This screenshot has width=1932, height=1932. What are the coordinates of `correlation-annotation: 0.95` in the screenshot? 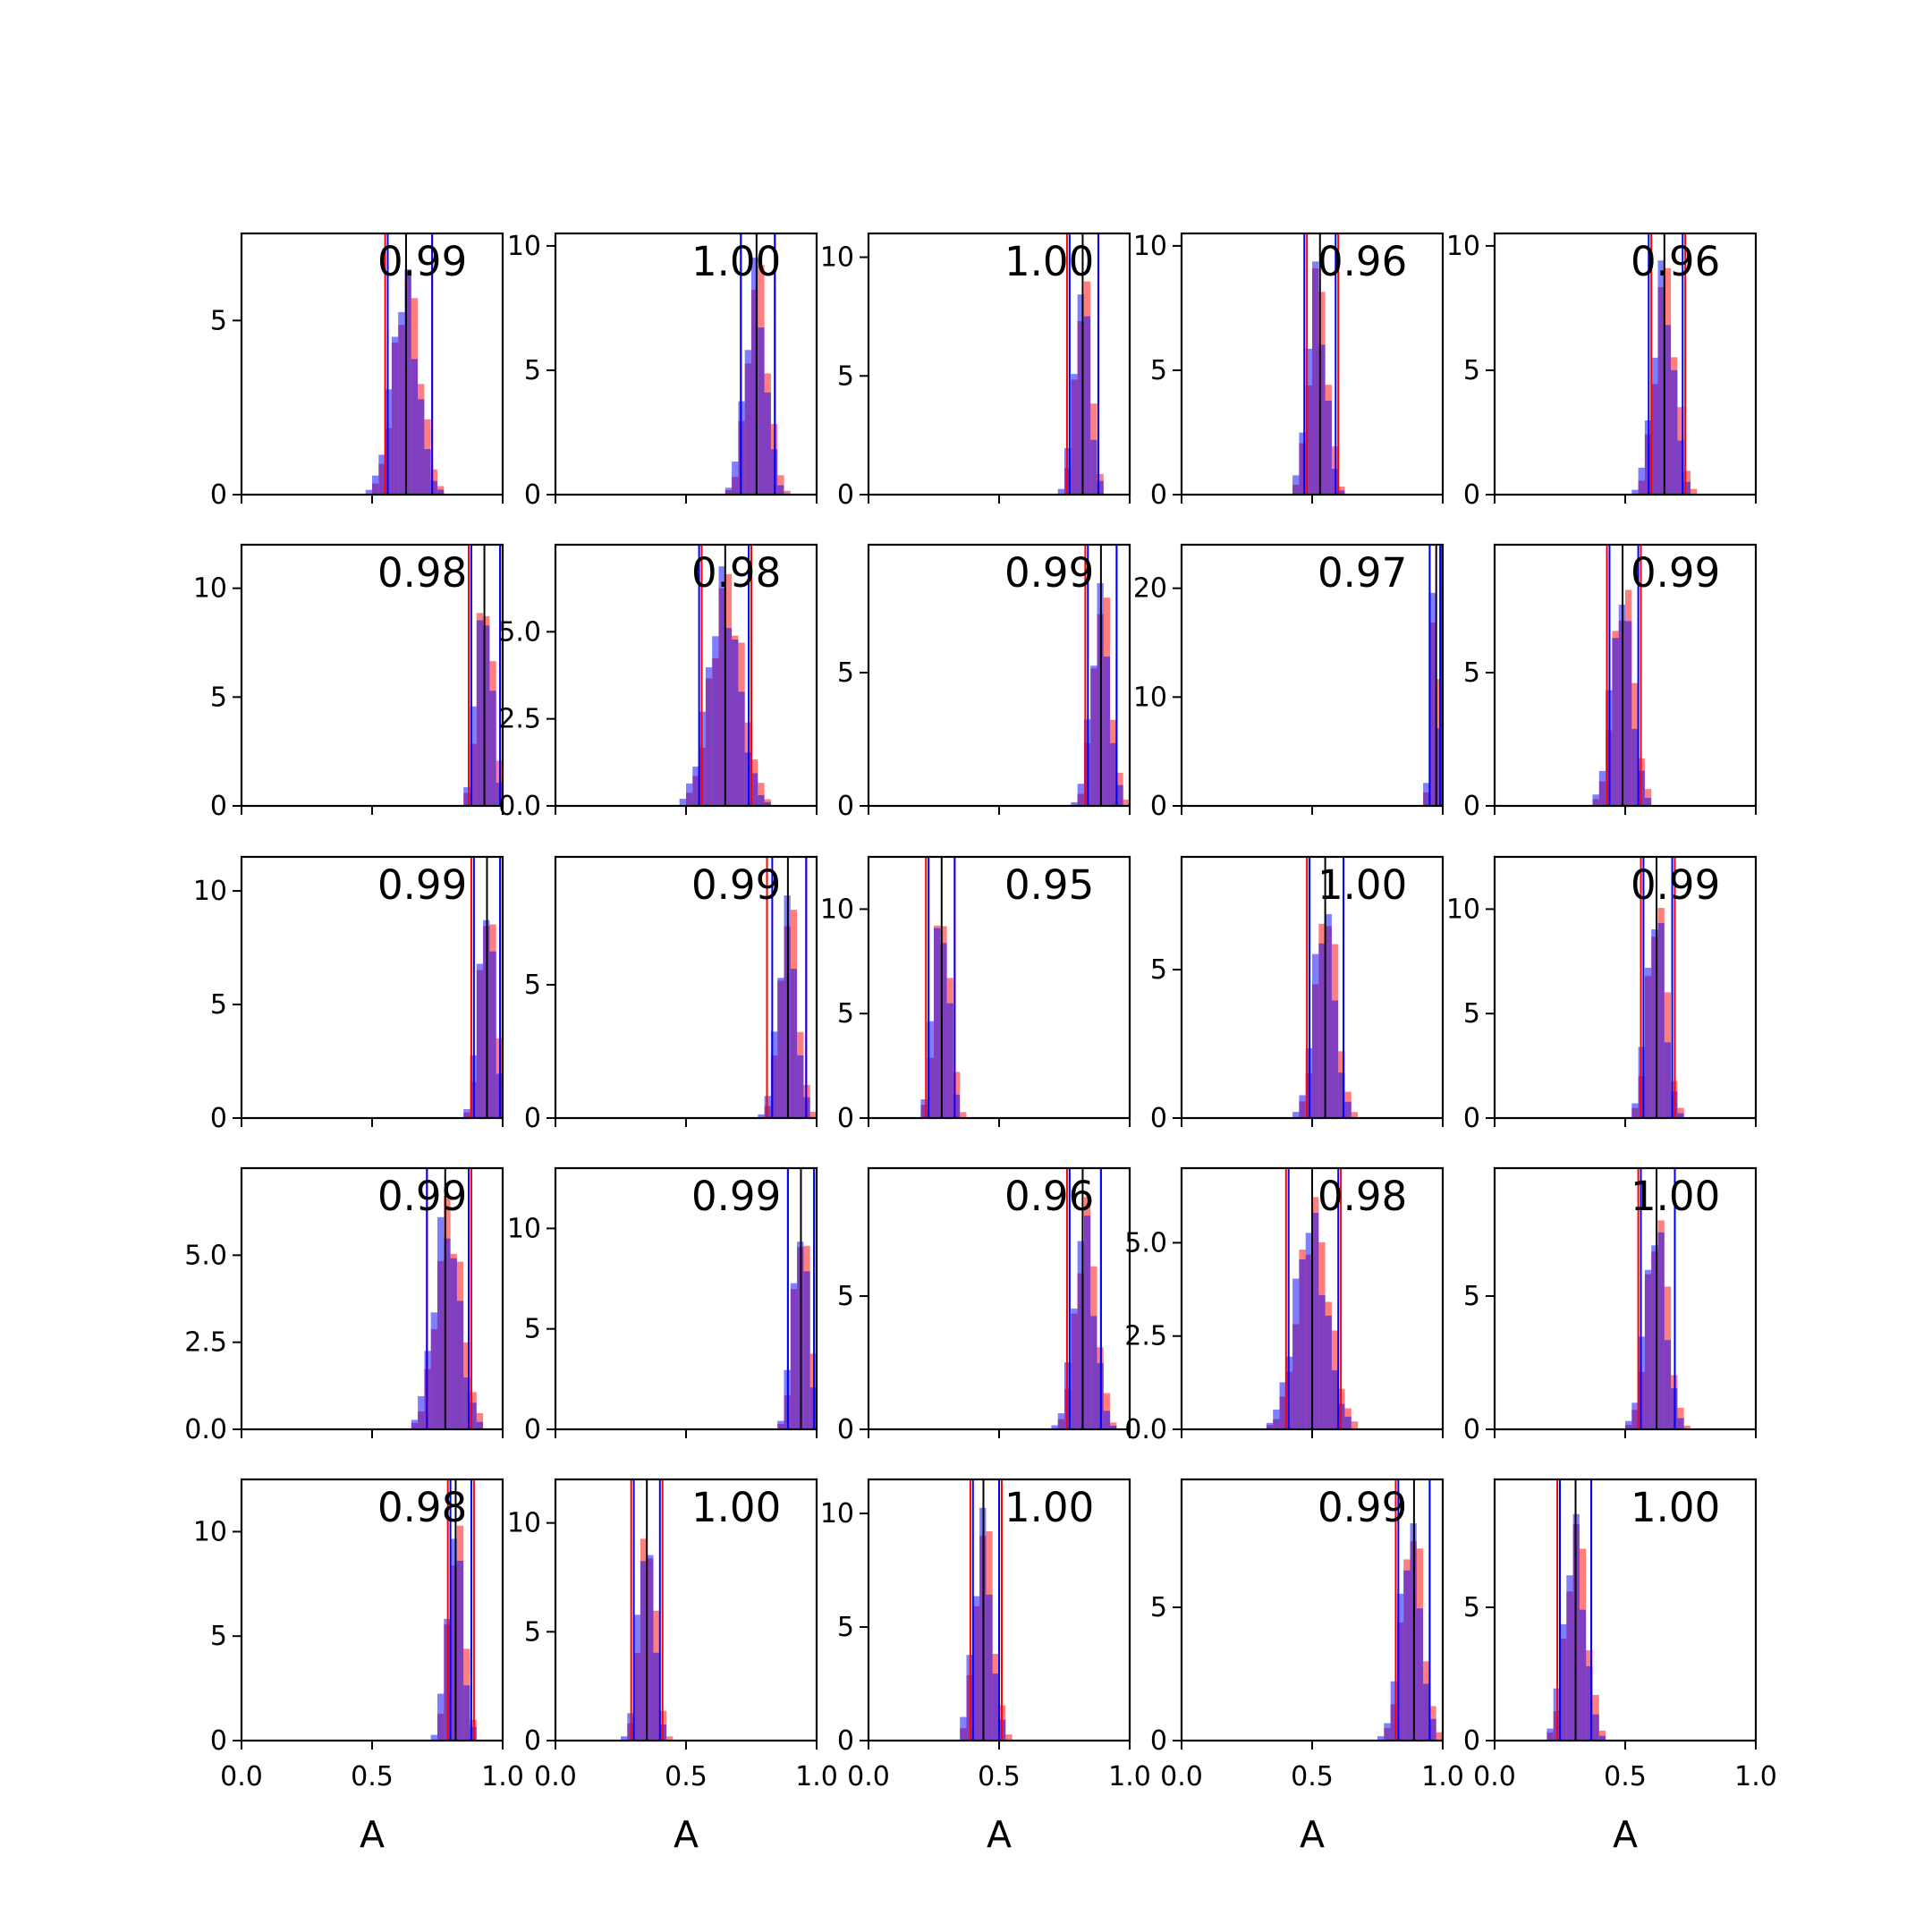 It's located at (1049, 885).